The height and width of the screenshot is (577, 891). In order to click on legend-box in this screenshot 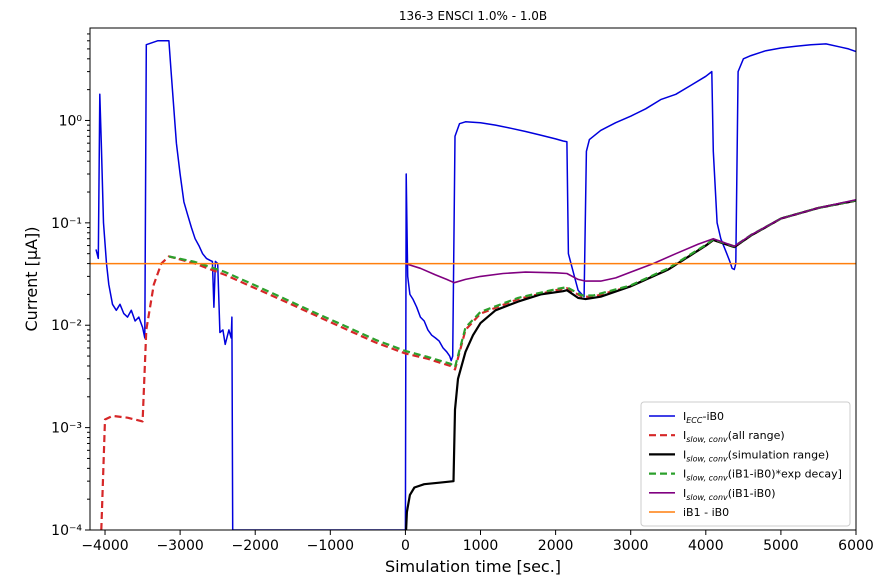, I will do `click(745, 464)`.